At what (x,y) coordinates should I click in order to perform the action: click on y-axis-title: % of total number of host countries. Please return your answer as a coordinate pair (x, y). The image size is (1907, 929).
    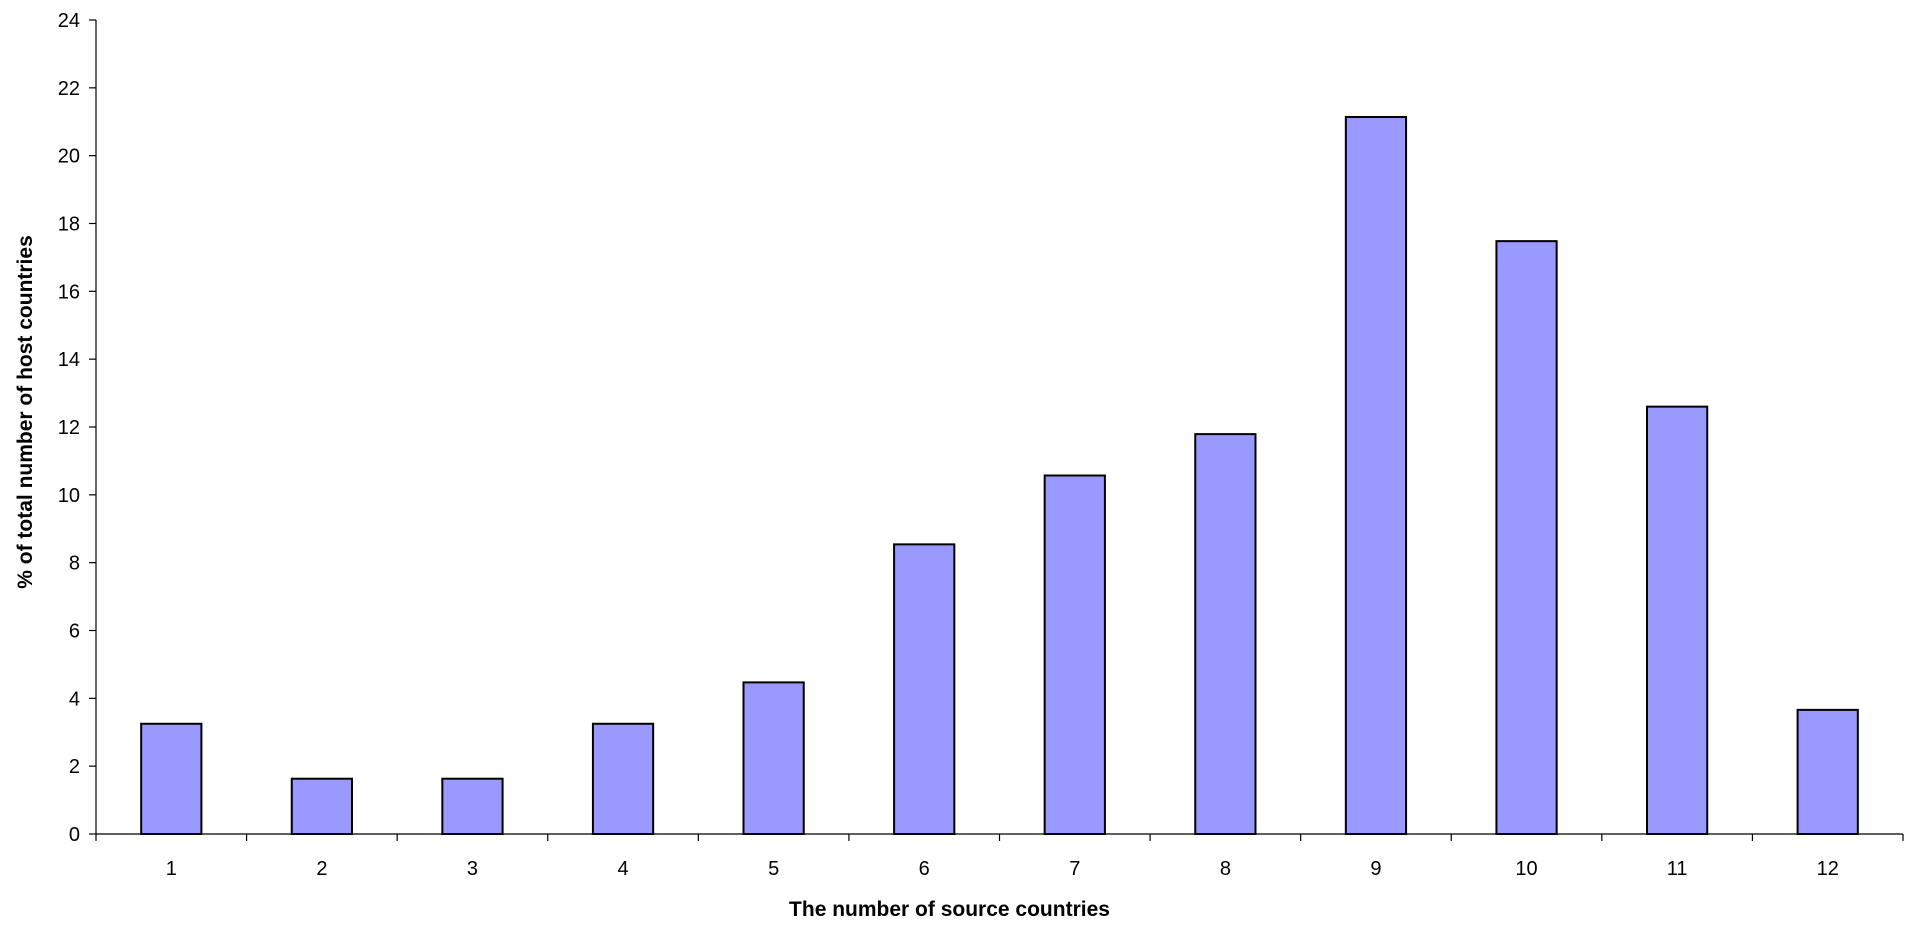
    Looking at the image, I should click on (25, 412).